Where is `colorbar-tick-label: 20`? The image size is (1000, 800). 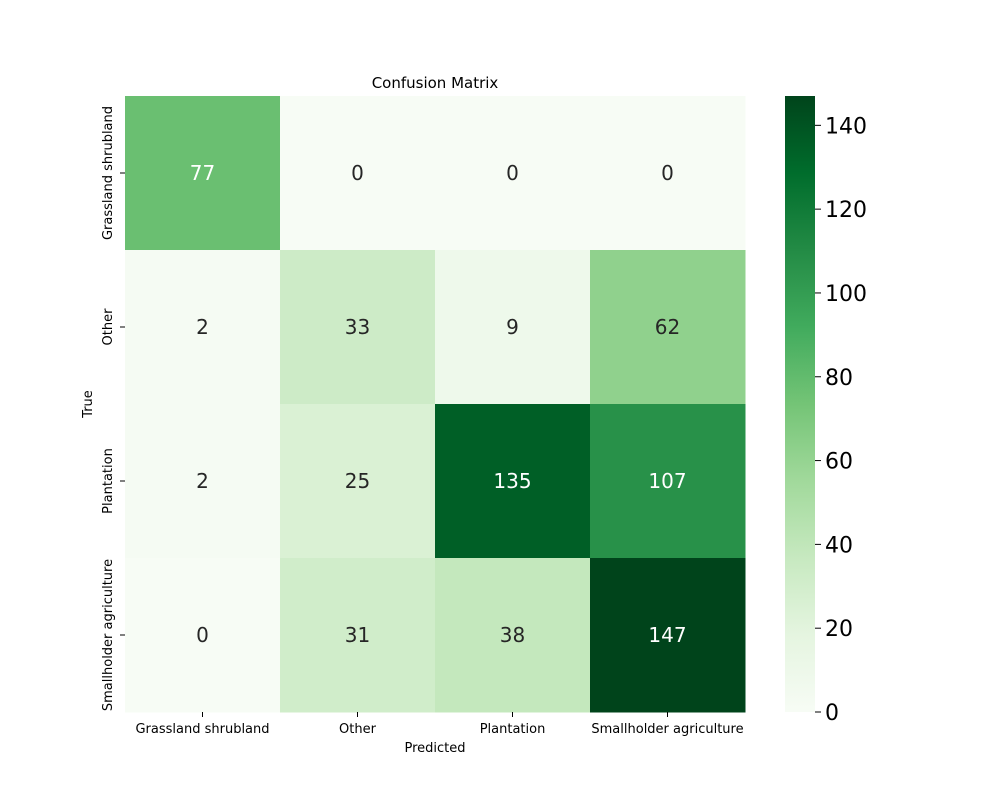 colorbar-tick-label: 20 is located at coordinates (839, 629).